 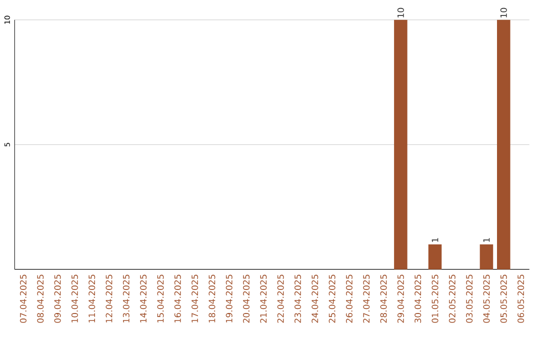 What do you see at coordinates (503, 298) in the screenshot?
I see `x-tick-label: 05.05.2025` at bounding box center [503, 298].